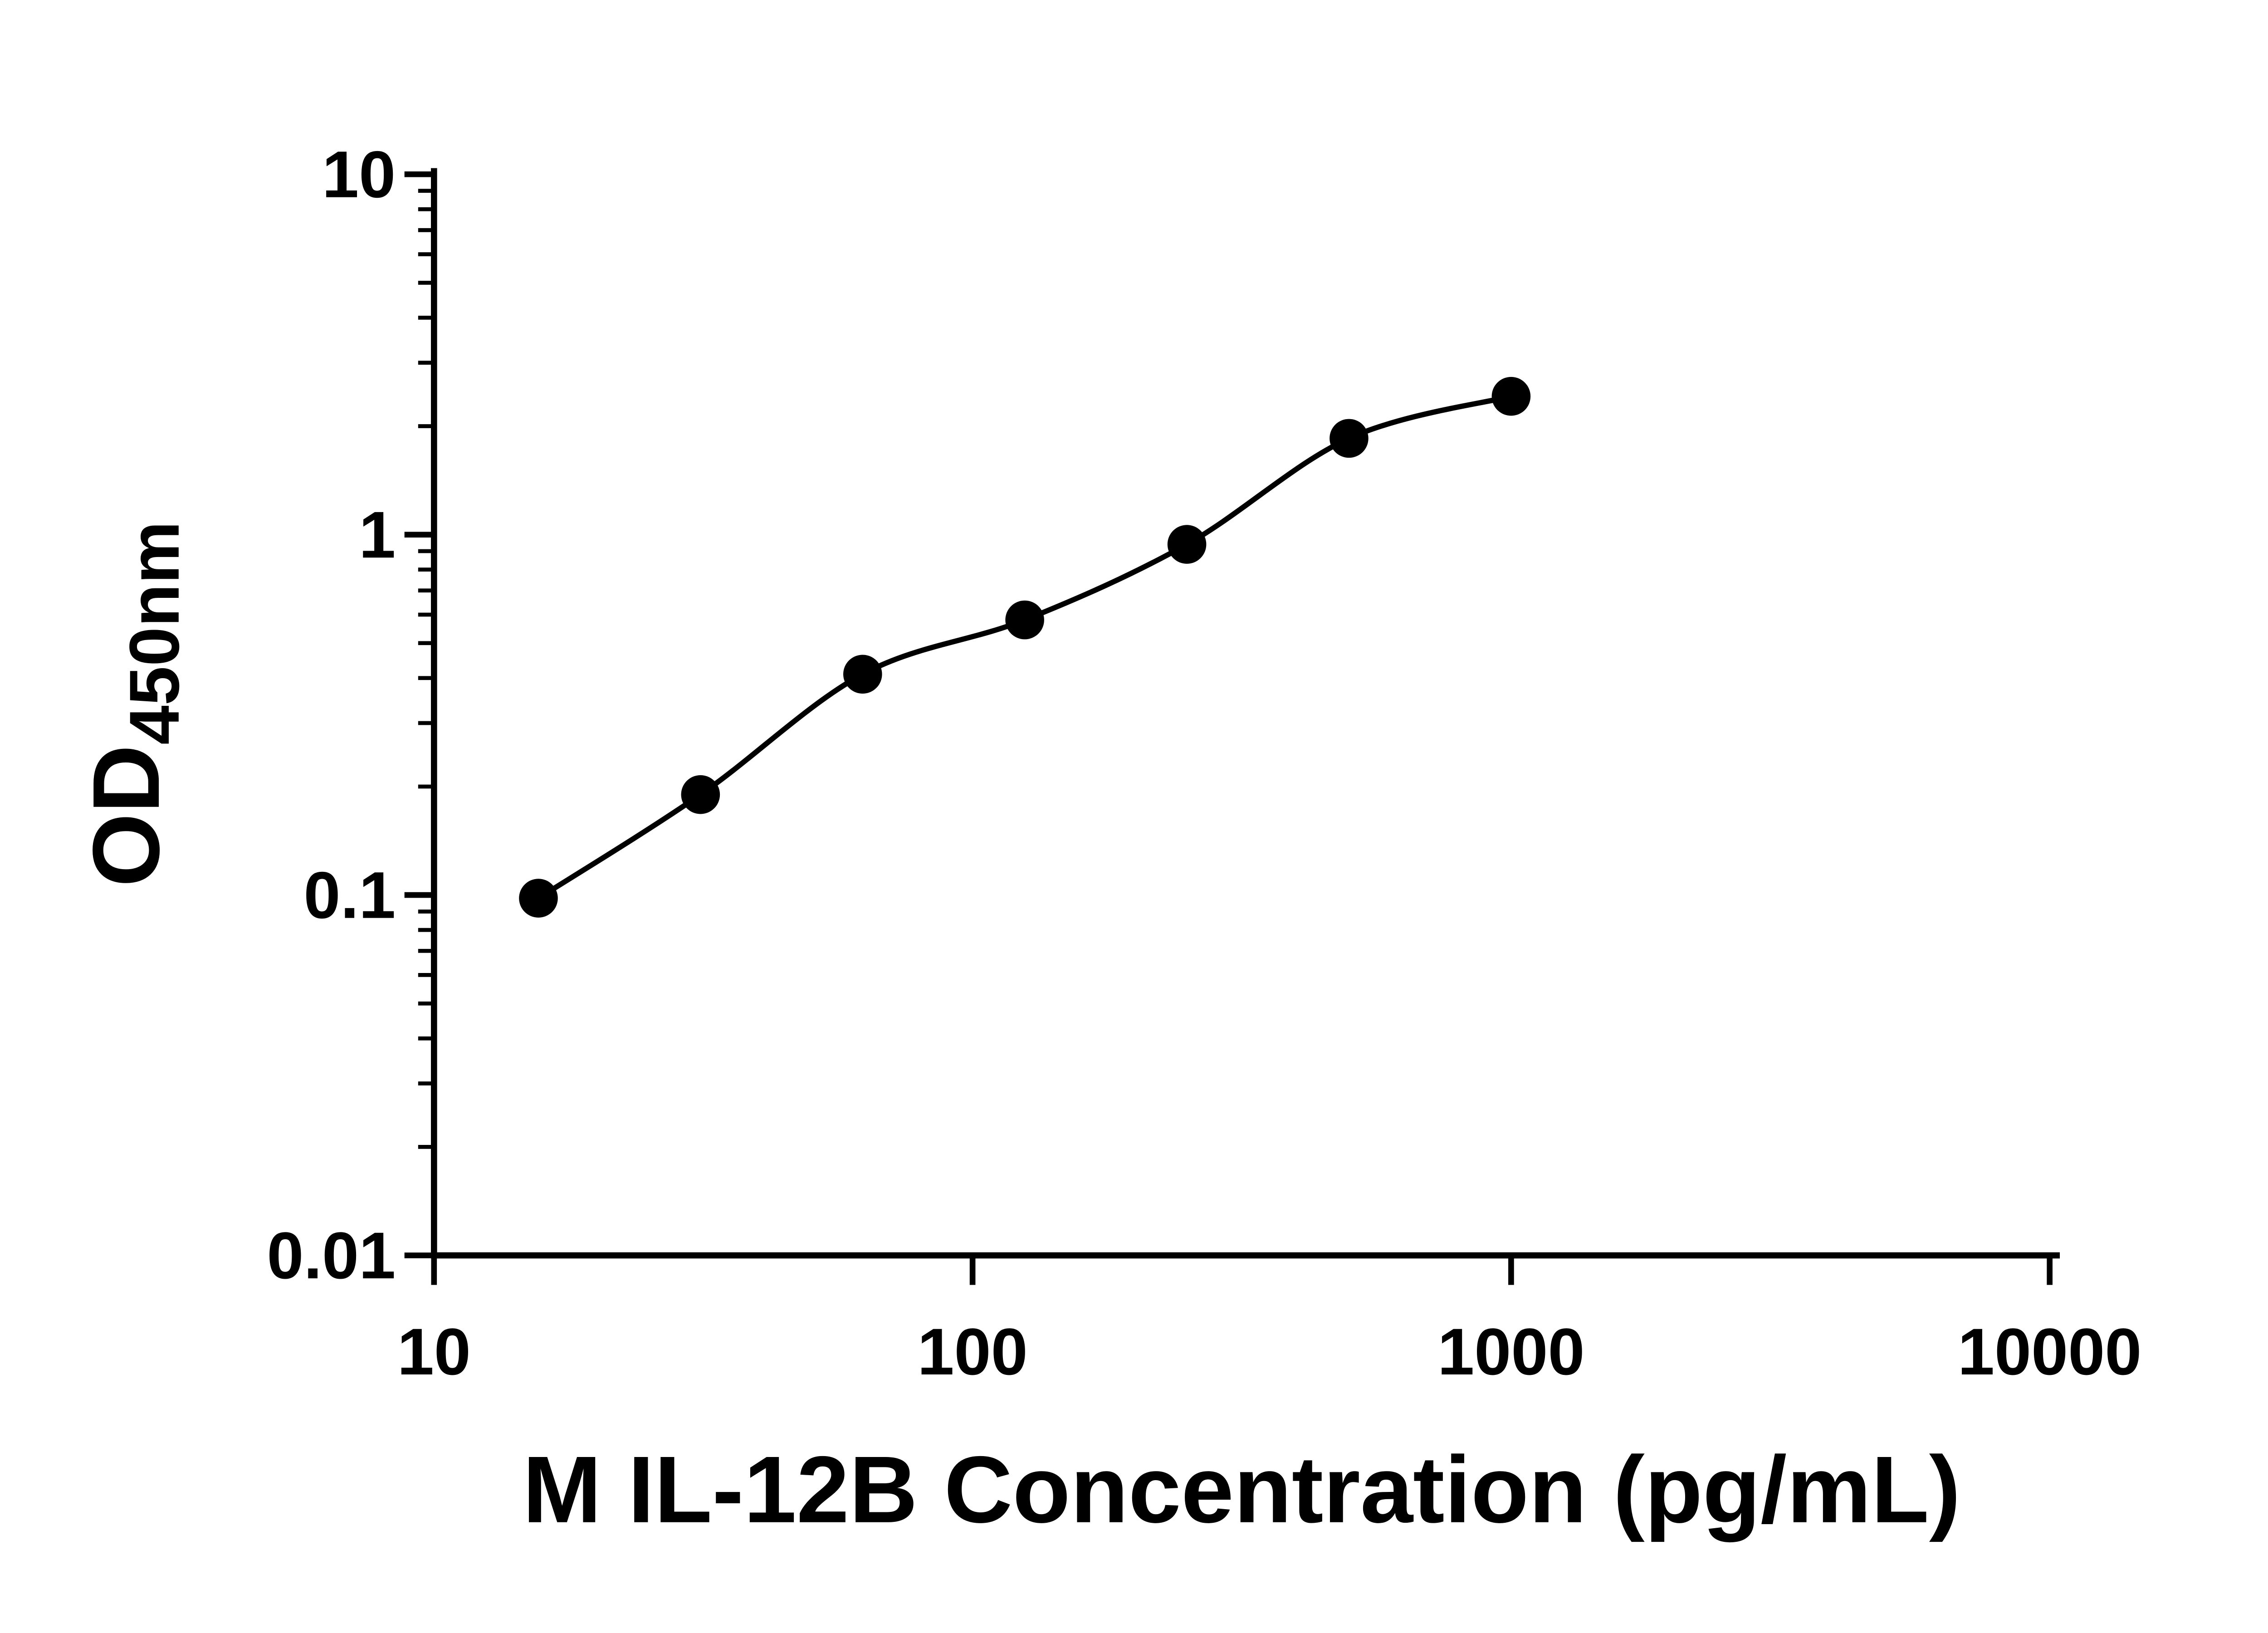 The height and width of the screenshot is (1633, 2268). What do you see at coordinates (972, 1352) in the screenshot?
I see `x-tick-label: 100` at bounding box center [972, 1352].